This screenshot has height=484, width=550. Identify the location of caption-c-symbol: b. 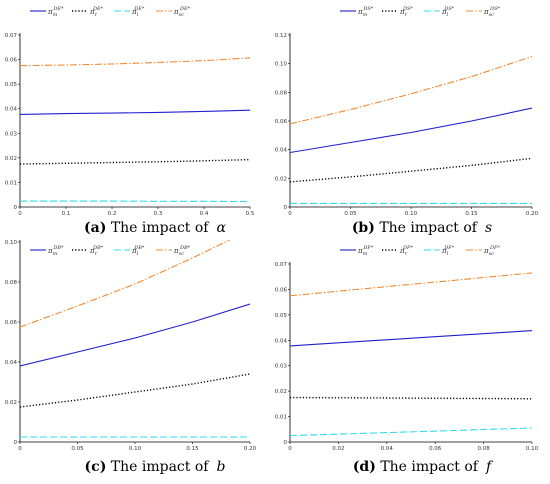
(221, 467).